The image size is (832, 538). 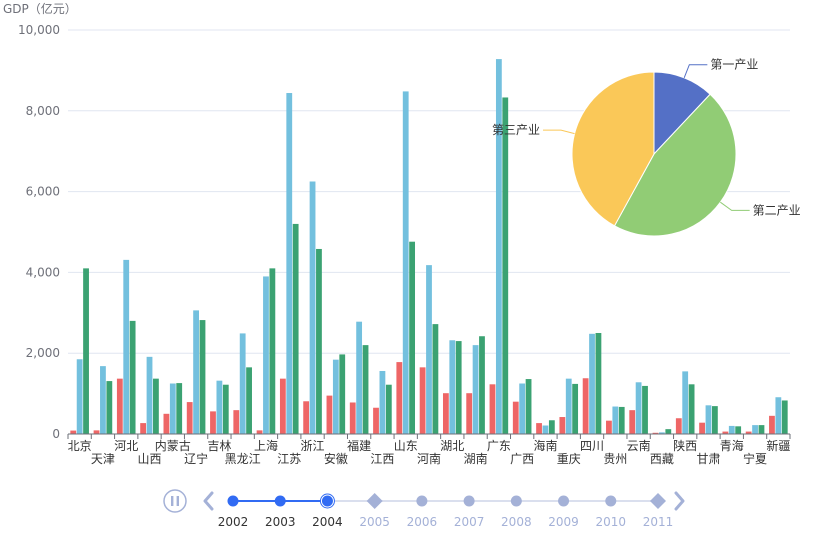 I want to click on prev-chevron-icon, so click(x=208, y=501).